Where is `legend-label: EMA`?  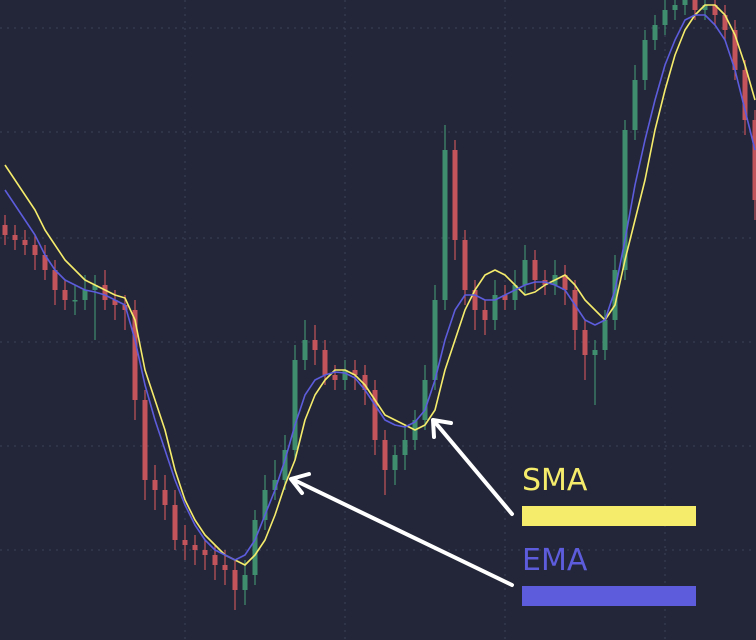
legend-label: EMA is located at coordinates (555, 560).